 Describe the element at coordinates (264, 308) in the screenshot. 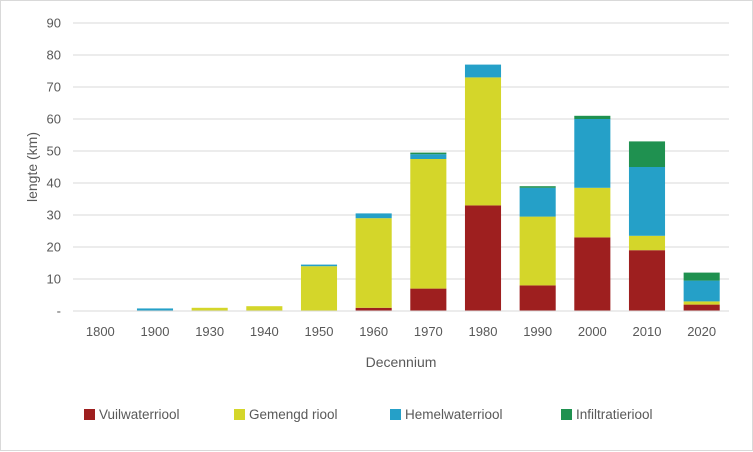

I see `bar-1940-gemengd riool` at that location.